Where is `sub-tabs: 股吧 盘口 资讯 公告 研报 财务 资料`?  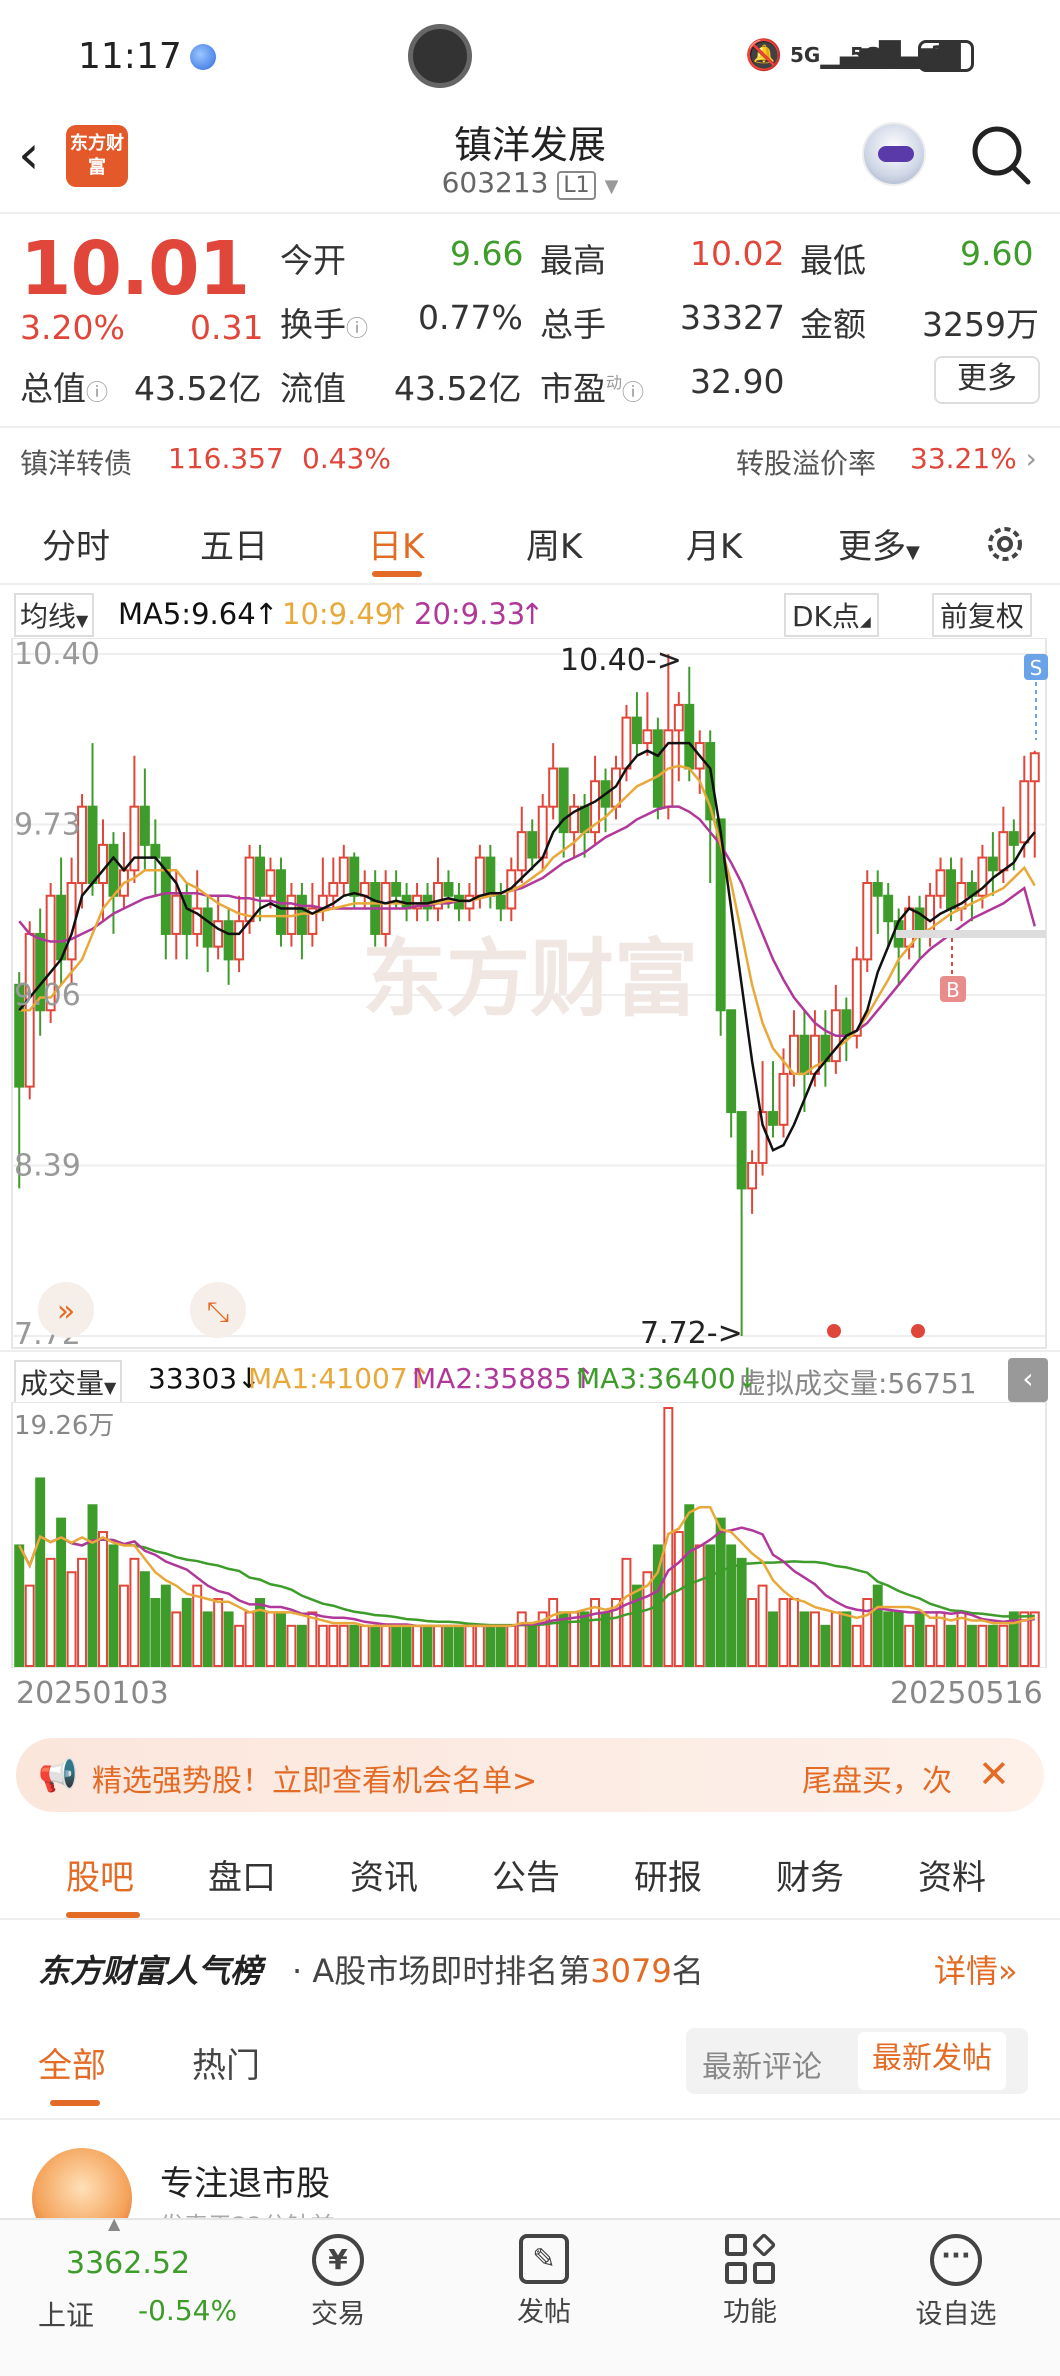 sub-tabs: 股吧 盘口 资讯 公告 研报 财务 资料 is located at coordinates (530, 1874).